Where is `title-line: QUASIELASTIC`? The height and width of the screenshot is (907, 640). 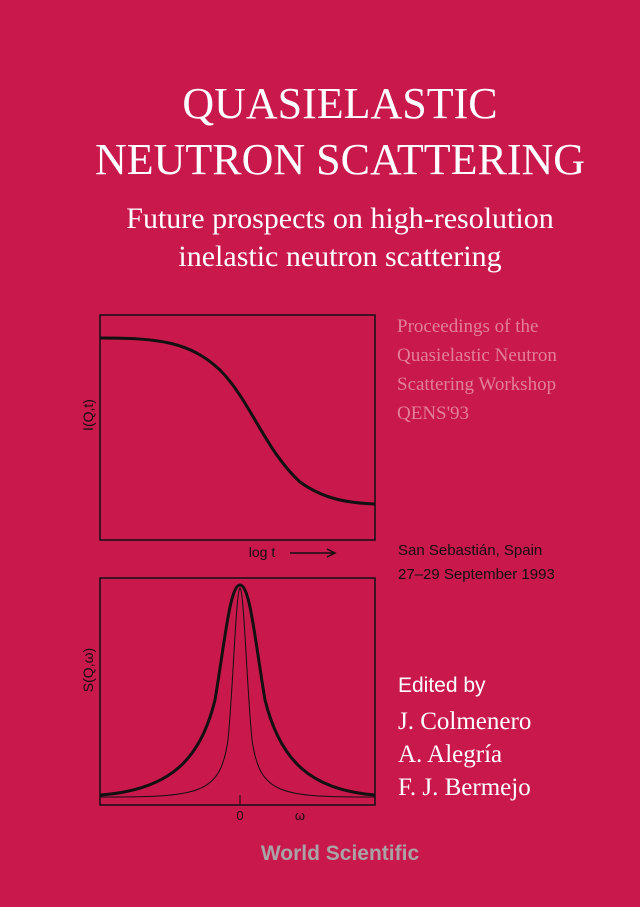
title-line: QUASIELASTIC is located at coordinates (339, 103).